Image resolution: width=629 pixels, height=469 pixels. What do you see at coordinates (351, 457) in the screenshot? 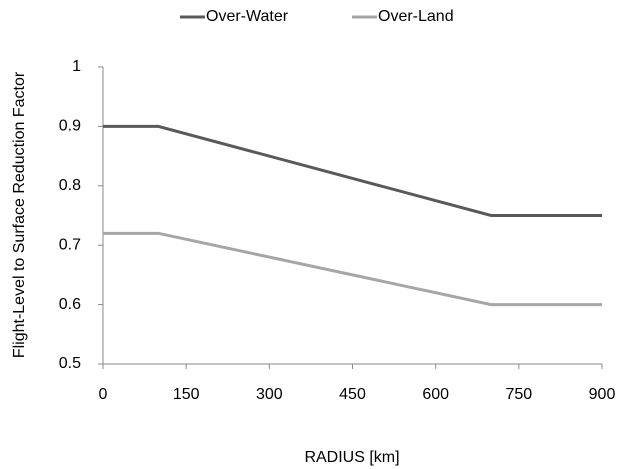
I see `x-axis-label: RADIUS [km]` at bounding box center [351, 457].